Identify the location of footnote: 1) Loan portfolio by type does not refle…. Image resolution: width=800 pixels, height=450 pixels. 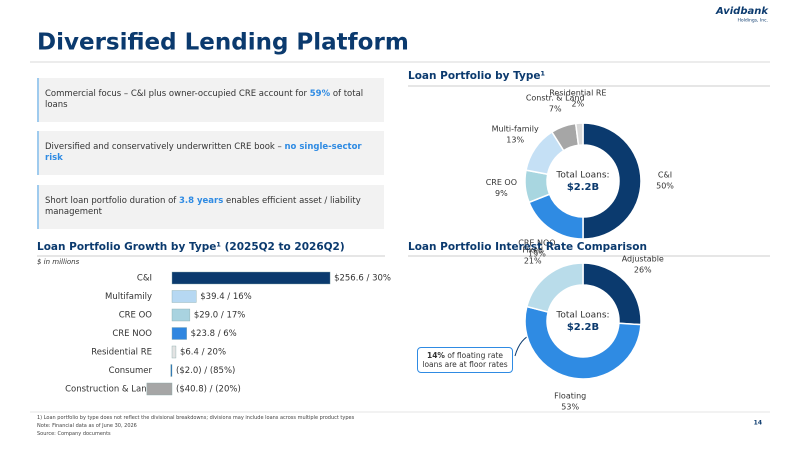
(196, 418).